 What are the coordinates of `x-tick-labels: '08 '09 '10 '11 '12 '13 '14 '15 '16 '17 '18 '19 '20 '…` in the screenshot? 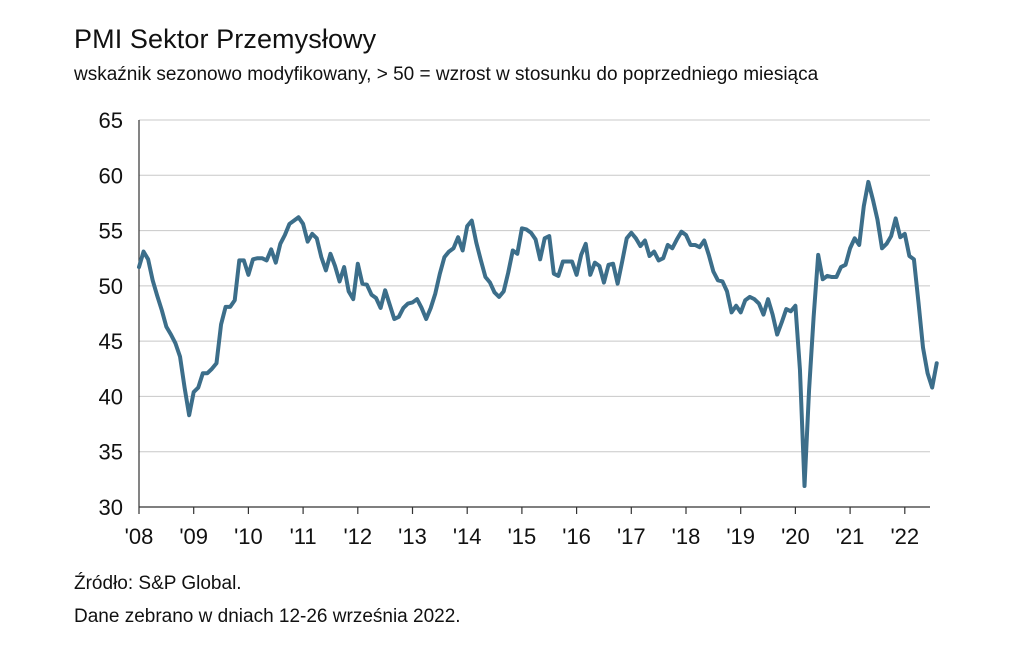 It's located at (522, 536).